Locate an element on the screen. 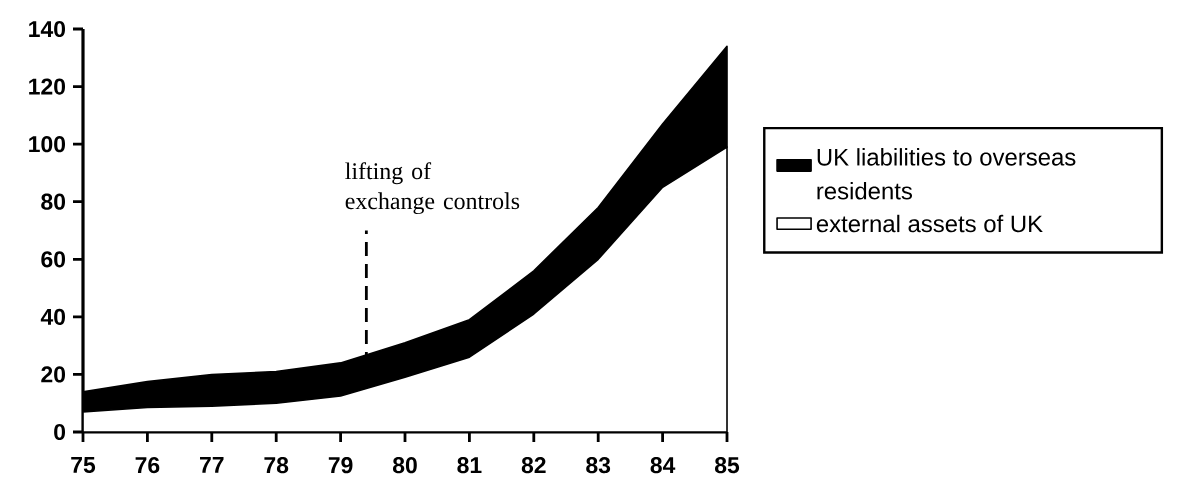  x-tick-label: 78 is located at coordinates (276, 465).